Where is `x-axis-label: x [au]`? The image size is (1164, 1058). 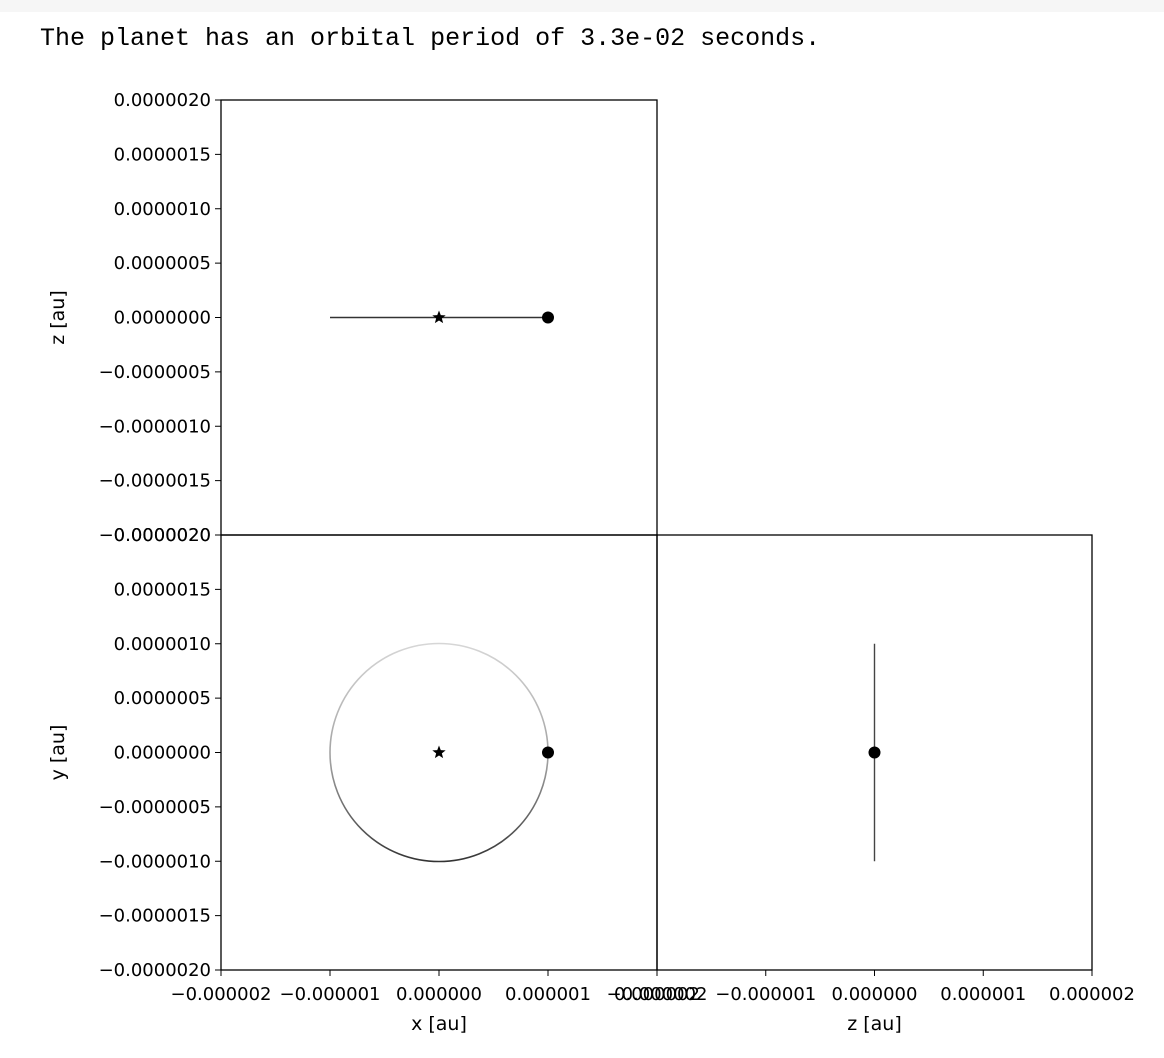 x-axis-label: x [au] is located at coordinates (439, 1024).